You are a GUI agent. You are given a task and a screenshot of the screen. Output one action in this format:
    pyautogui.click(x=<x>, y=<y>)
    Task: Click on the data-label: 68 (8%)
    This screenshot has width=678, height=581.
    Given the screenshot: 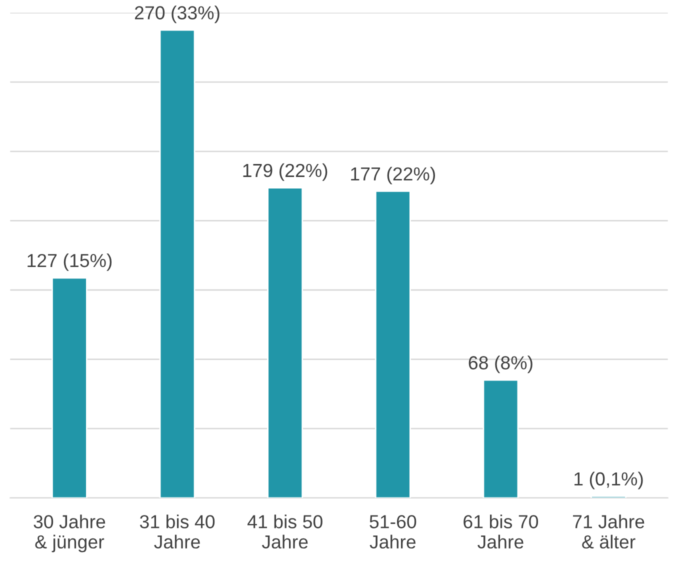 What is the action you would take?
    pyautogui.click(x=500, y=365)
    